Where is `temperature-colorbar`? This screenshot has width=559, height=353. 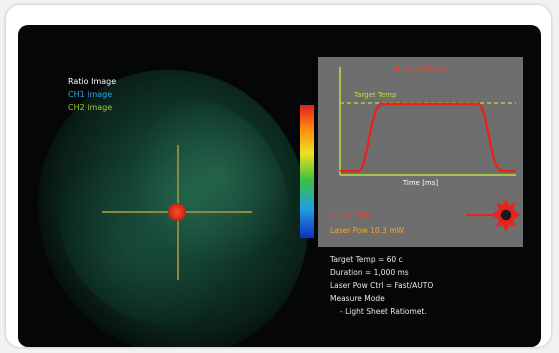
temperature-colorbar is located at coordinates (307, 171).